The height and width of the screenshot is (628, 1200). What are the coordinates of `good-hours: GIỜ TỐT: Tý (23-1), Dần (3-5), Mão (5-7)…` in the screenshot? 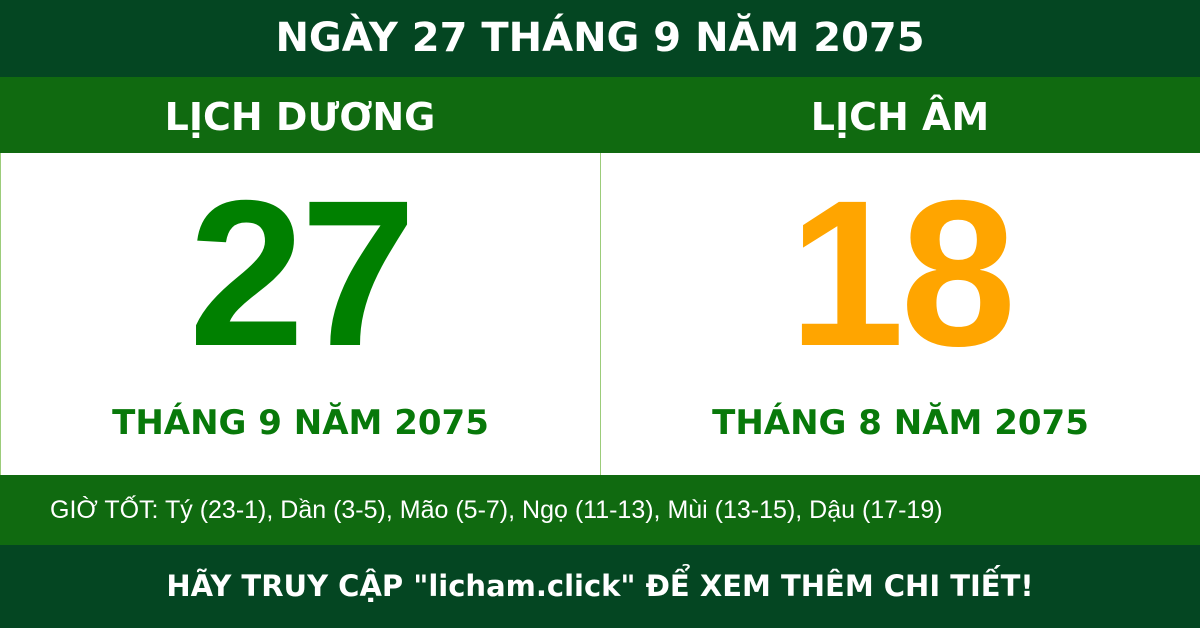 It's located at (600, 510).